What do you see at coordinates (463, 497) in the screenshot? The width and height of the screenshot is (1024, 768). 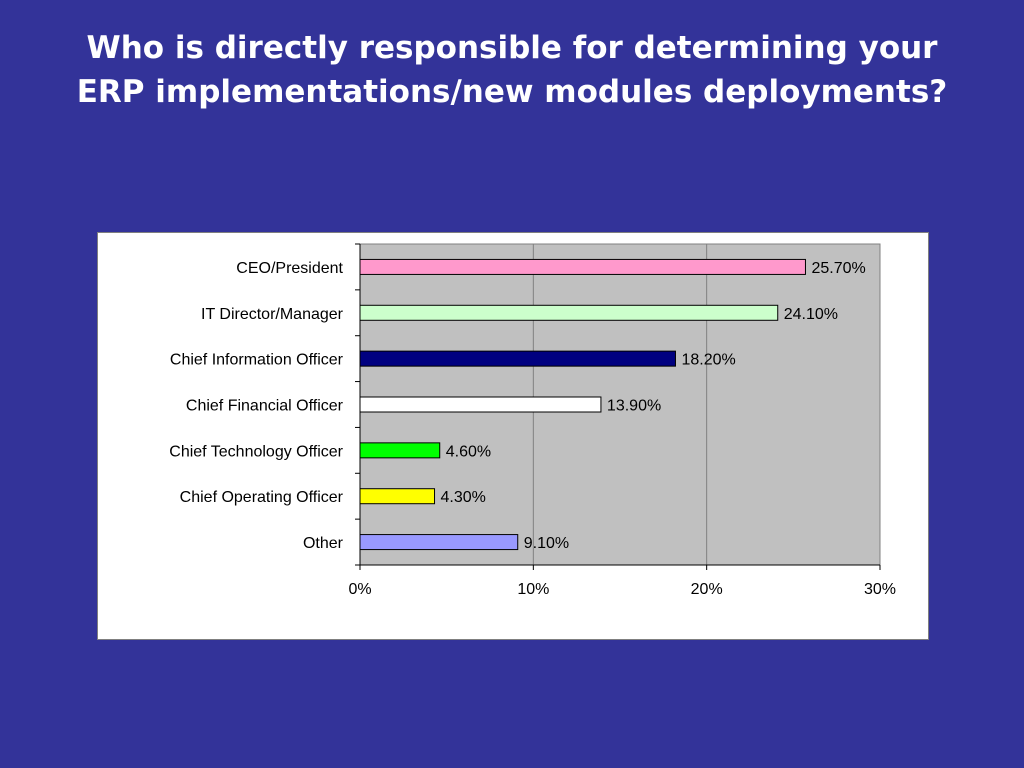 I see `data-label: 4.30%` at bounding box center [463, 497].